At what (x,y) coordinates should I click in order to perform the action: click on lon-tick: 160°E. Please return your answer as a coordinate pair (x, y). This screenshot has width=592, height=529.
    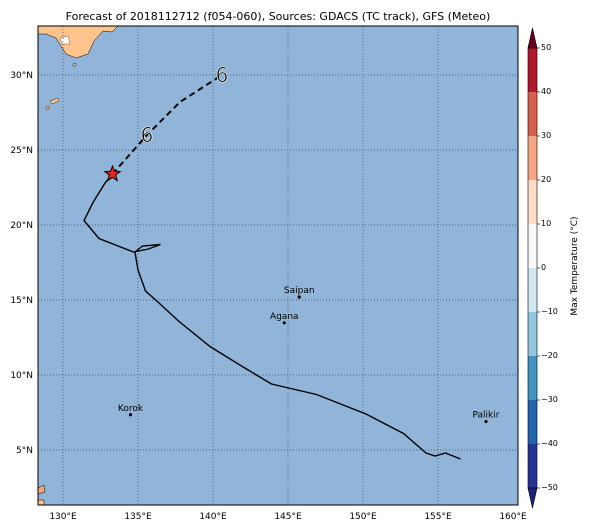
    Looking at the image, I should click on (513, 517).